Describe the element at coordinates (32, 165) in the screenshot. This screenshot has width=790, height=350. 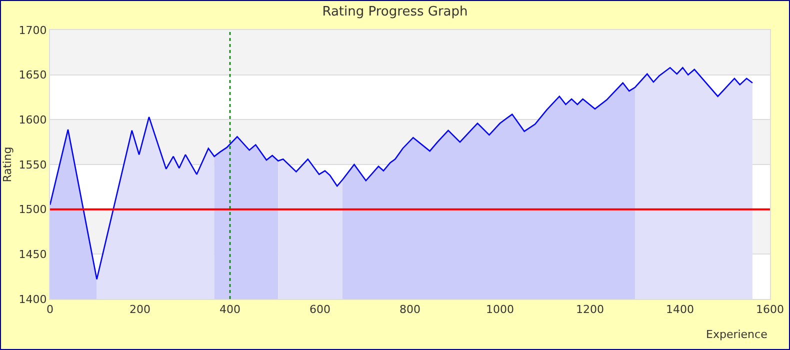
I see `y-tick-label: 1550` at that location.